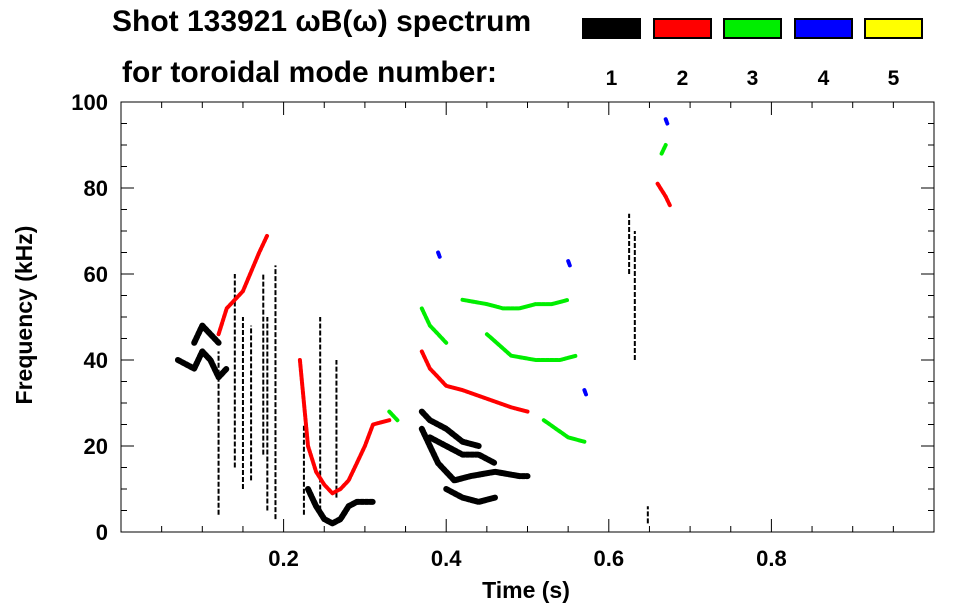  What do you see at coordinates (89, 102) in the screenshot?
I see `y-tick-label: 100` at bounding box center [89, 102].